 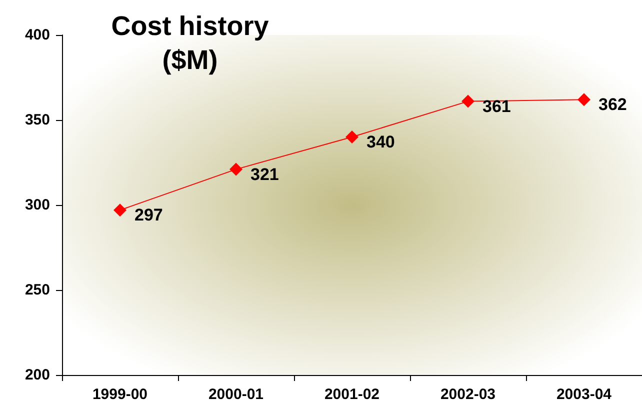 What do you see at coordinates (352, 394) in the screenshot?
I see `x-tick-label: 2001-02` at bounding box center [352, 394].